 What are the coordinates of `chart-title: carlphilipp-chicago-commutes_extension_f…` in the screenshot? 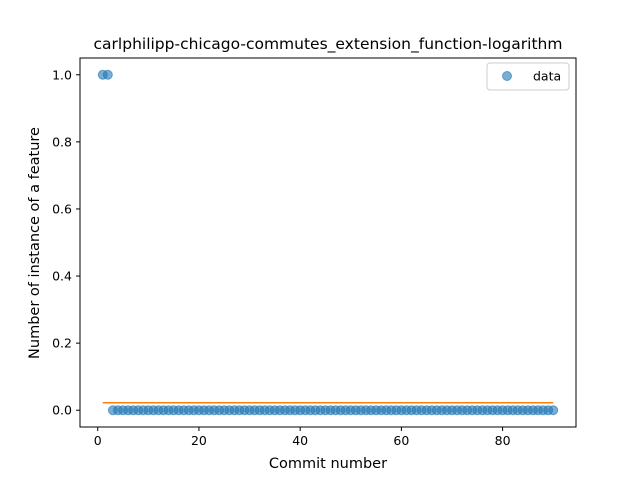 It's located at (328, 44).